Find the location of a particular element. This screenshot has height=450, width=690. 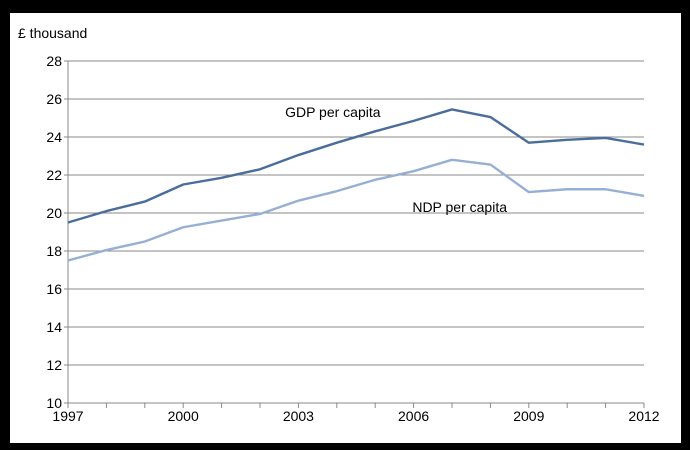

x-tick-label-2006: 2006 is located at coordinates (413, 416).